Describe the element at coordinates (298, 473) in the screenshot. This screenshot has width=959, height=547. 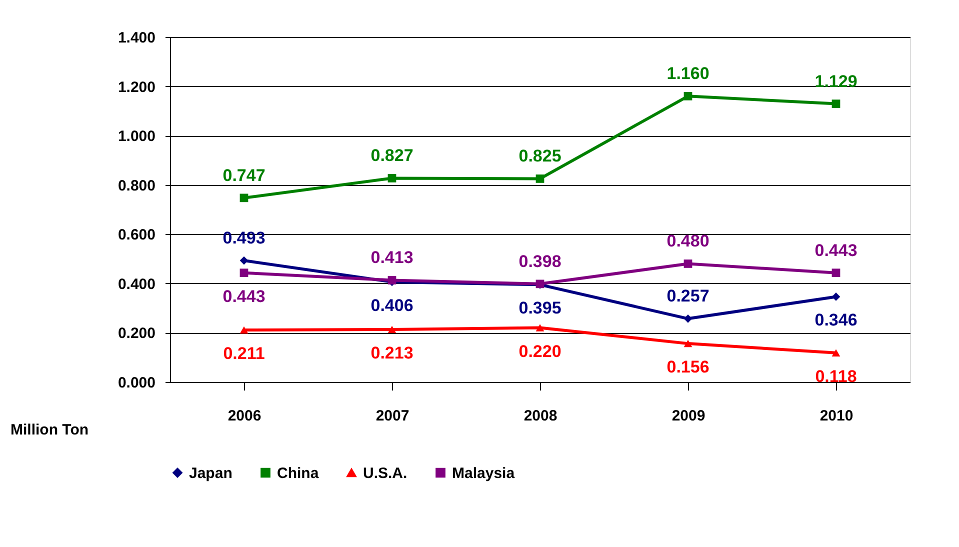
I see `legend-label: China` at that location.